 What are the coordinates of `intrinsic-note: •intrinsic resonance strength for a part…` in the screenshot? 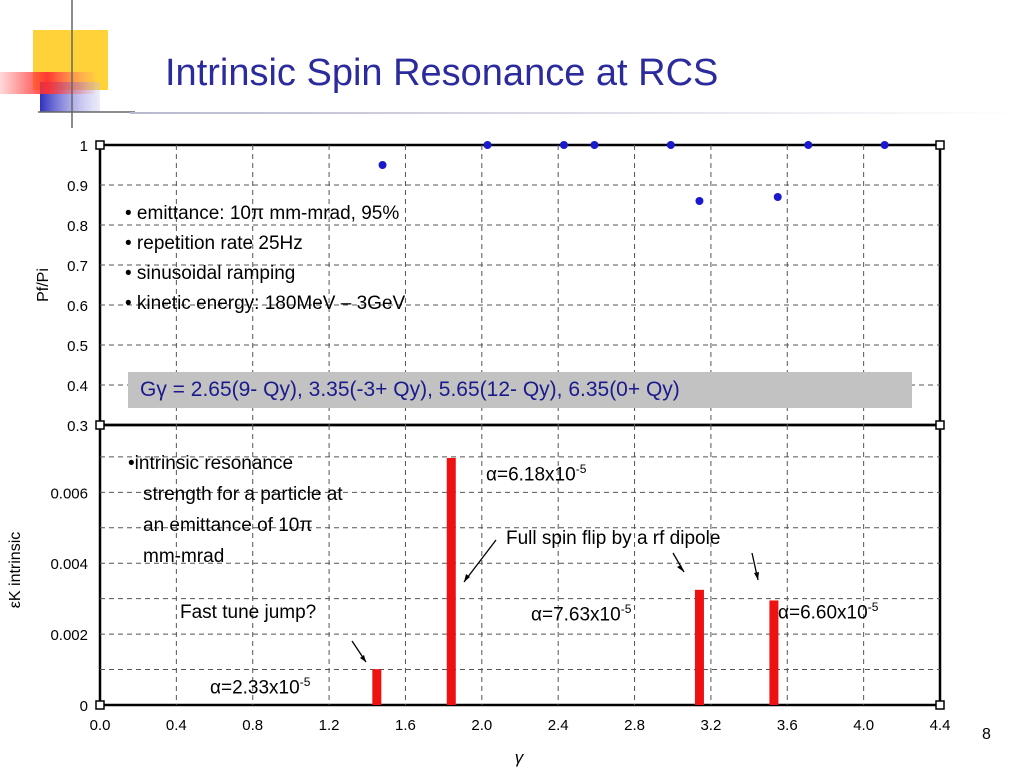 It's located at (235, 510).